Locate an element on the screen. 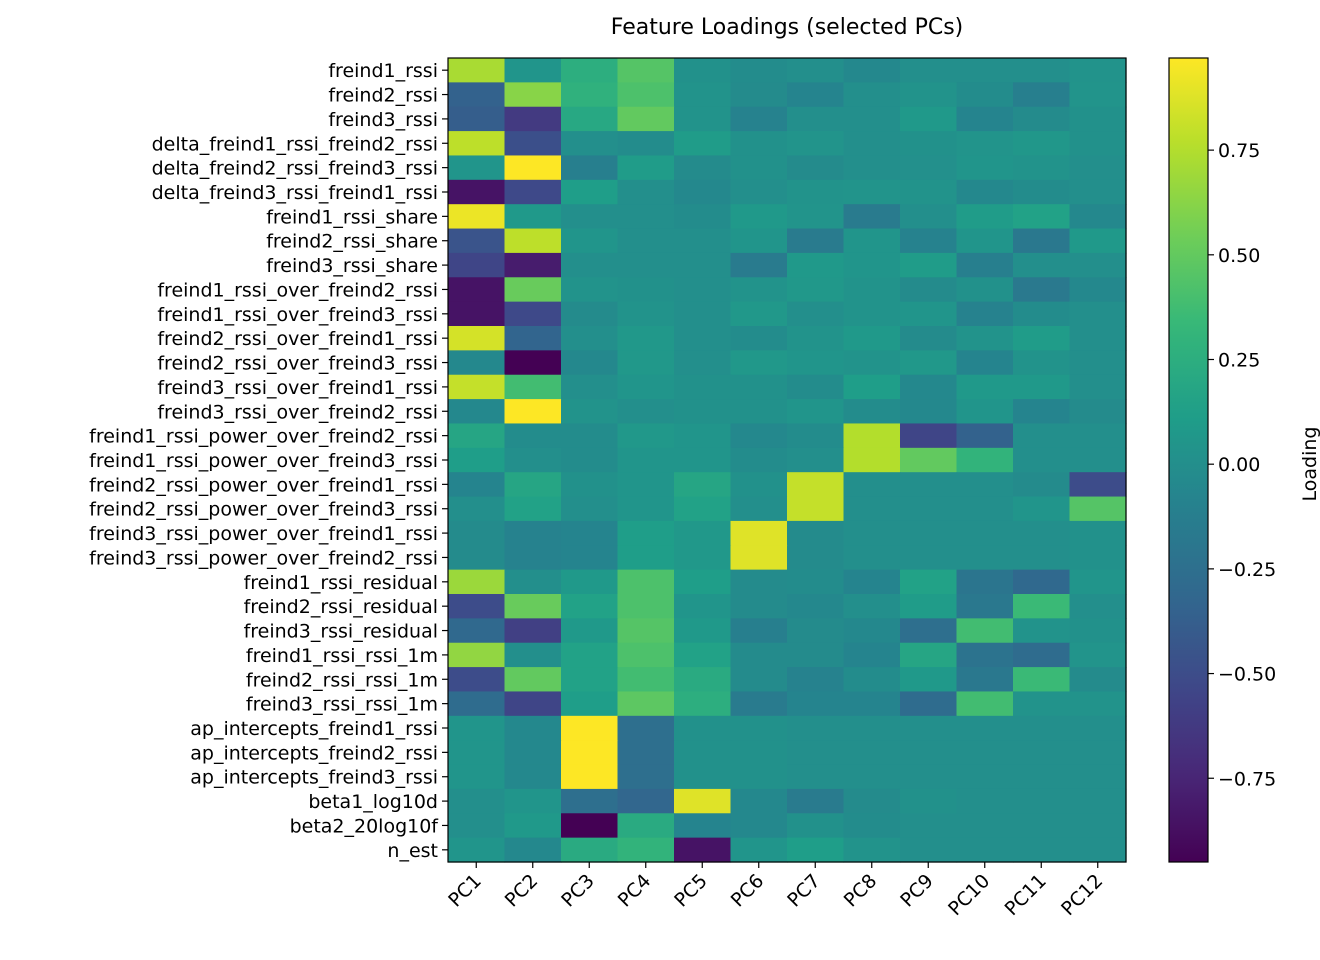  y-tick-label: n_est is located at coordinates (412, 851).